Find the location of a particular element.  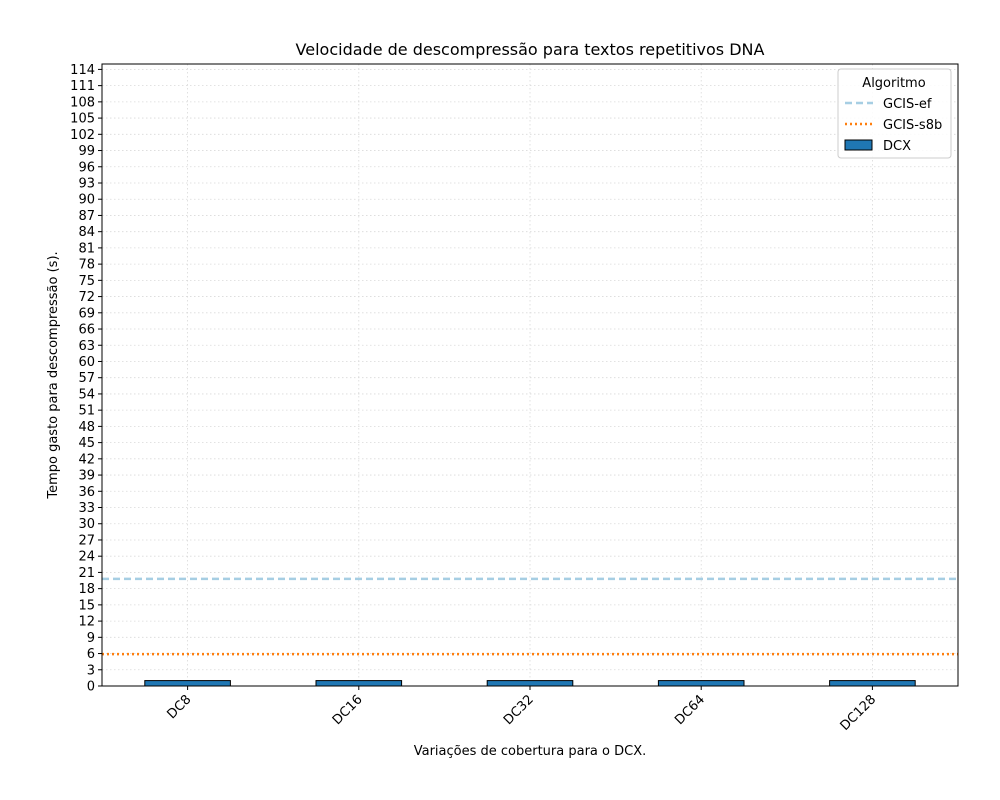

y-tick-label: 6 is located at coordinates (91, 654).